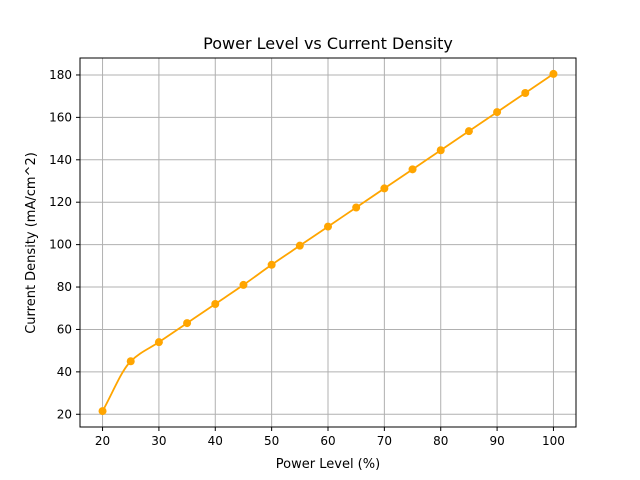 The width and height of the screenshot is (640, 480). I want to click on x-tick-label: 60, so click(327, 441).